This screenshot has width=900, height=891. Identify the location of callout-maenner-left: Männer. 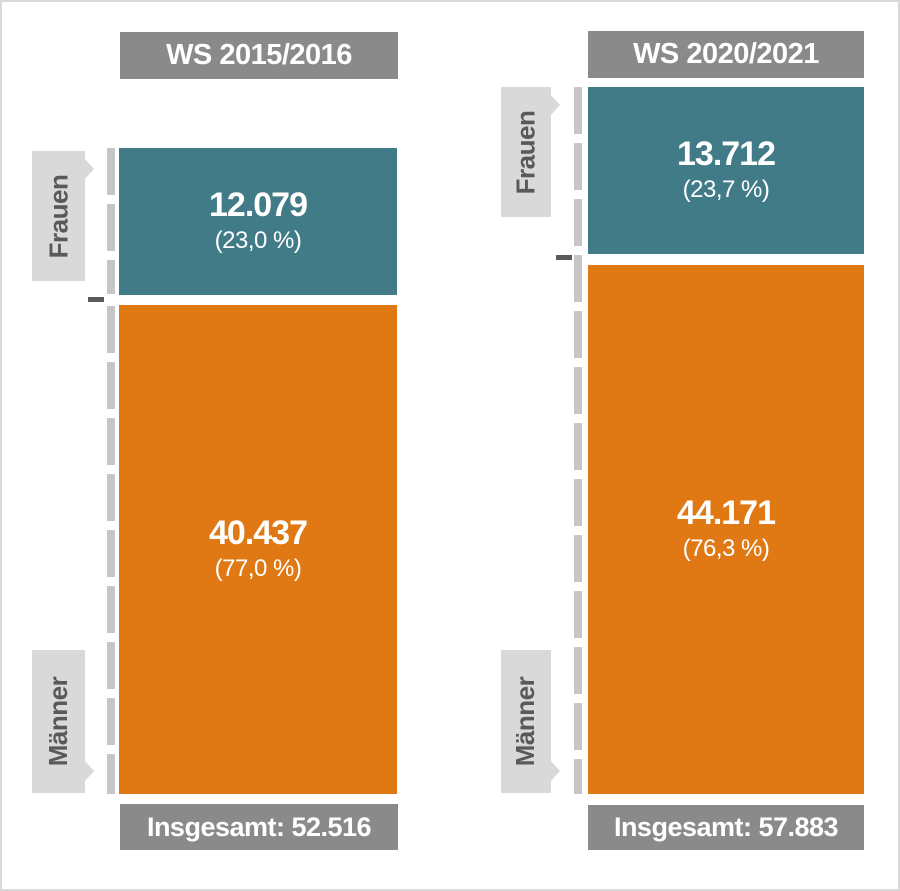
(63, 721).